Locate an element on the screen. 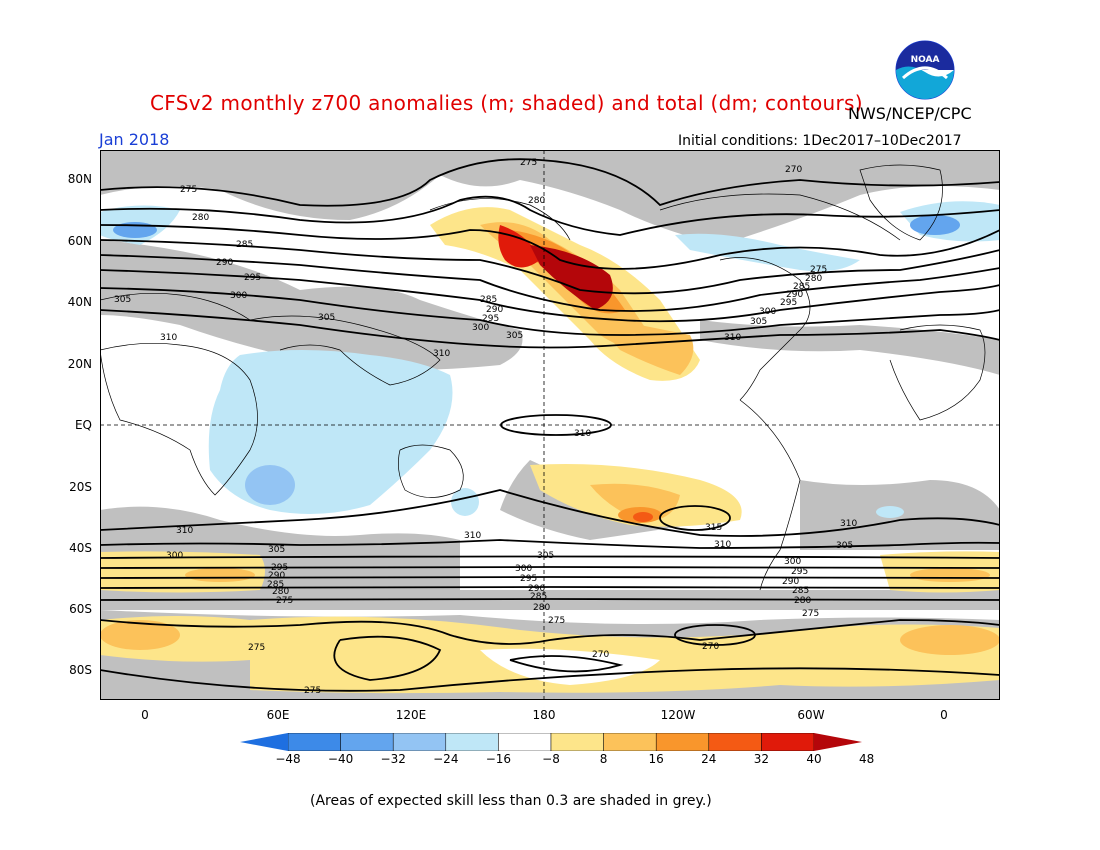  colorbar-tick-label: −32 is located at coordinates (393, 759).